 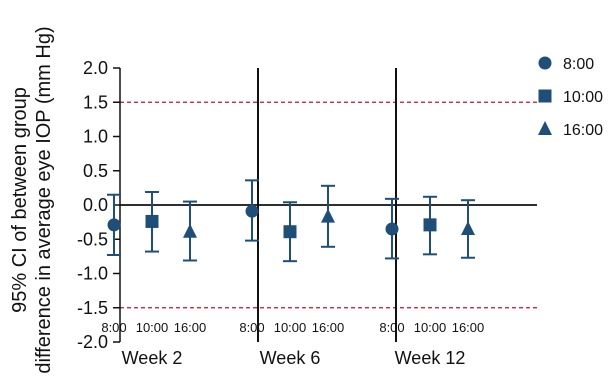 I want to click on week-label: Week 2, so click(x=152, y=358).